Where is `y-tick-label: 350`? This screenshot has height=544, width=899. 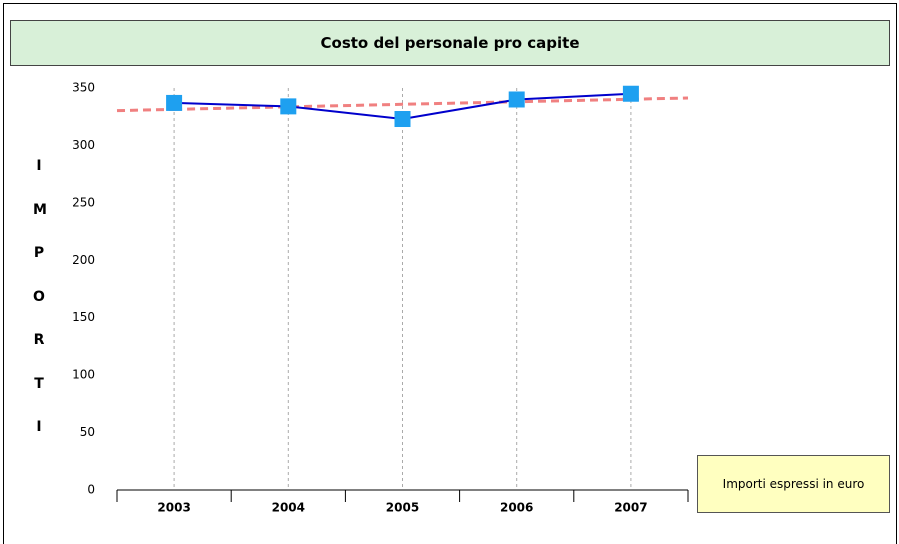 y-tick-label: 350 is located at coordinates (83, 88).